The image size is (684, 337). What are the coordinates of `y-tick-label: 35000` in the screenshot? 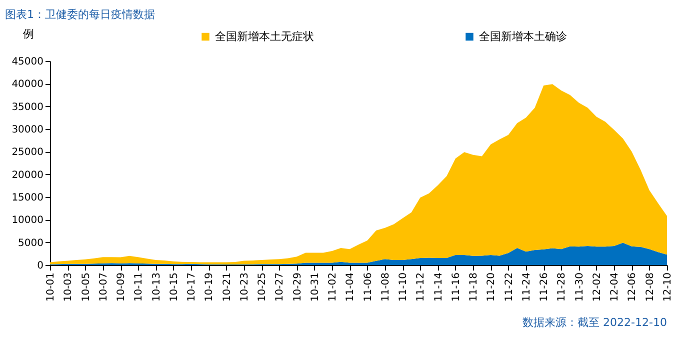 It's located at (28, 107).